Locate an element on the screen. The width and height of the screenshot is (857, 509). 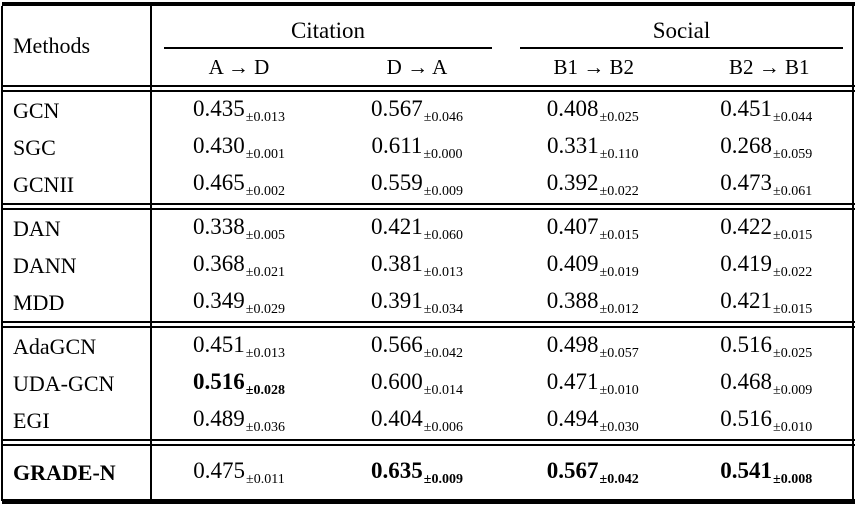
value-std: ±0.060 is located at coordinates (443, 235).